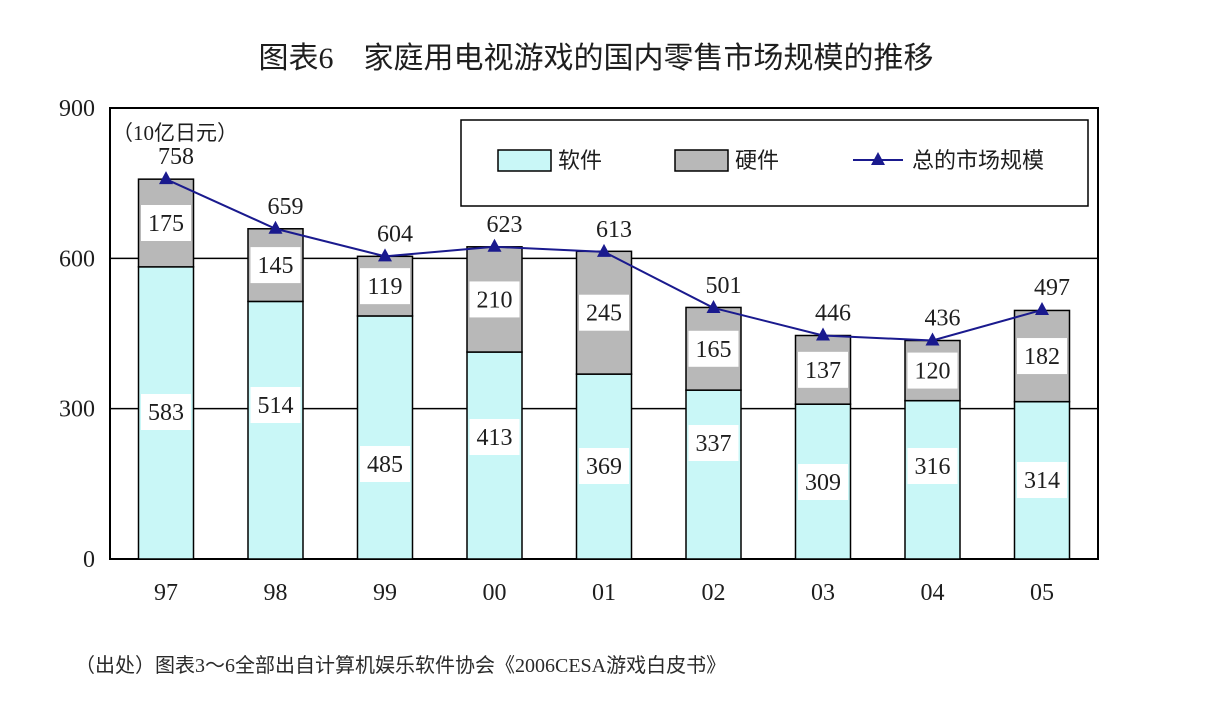  I want to click on value-label-software-00: 413, so click(495, 438).